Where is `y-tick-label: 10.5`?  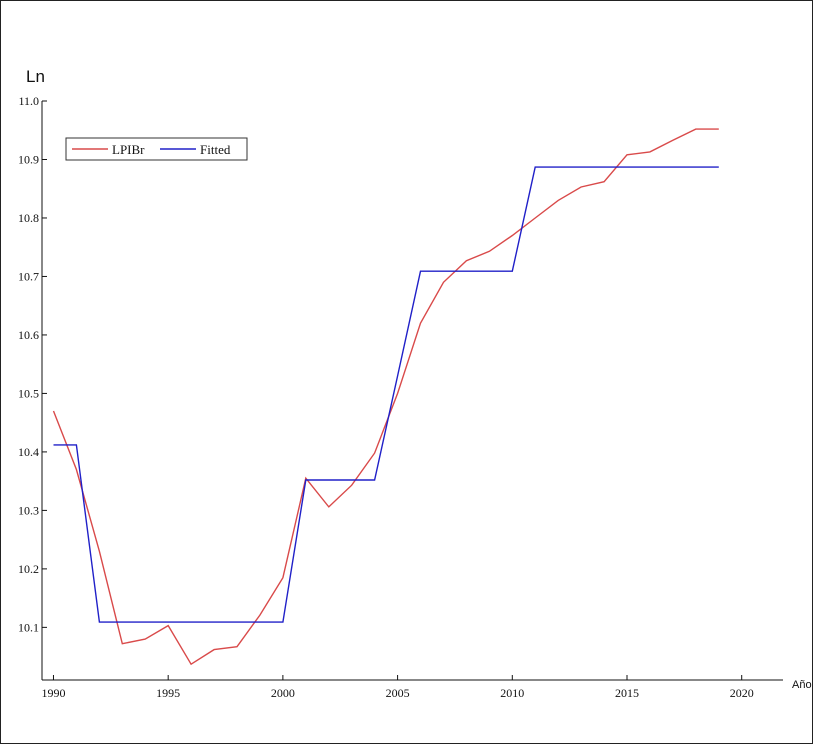 y-tick-label: 10.5 is located at coordinates (28, 393).